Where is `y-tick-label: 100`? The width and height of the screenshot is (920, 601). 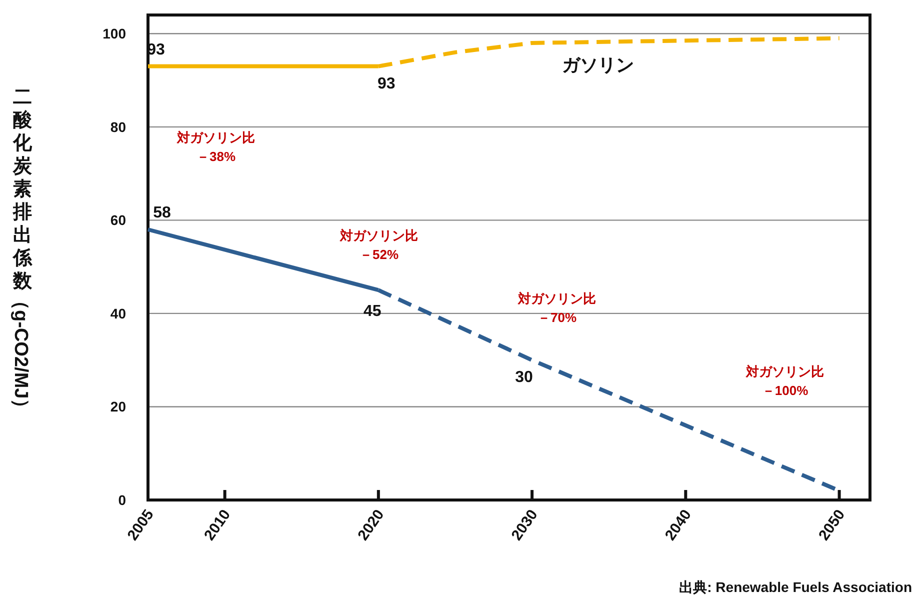 y-tick-label: 100 is located at coordinates (114, 34).